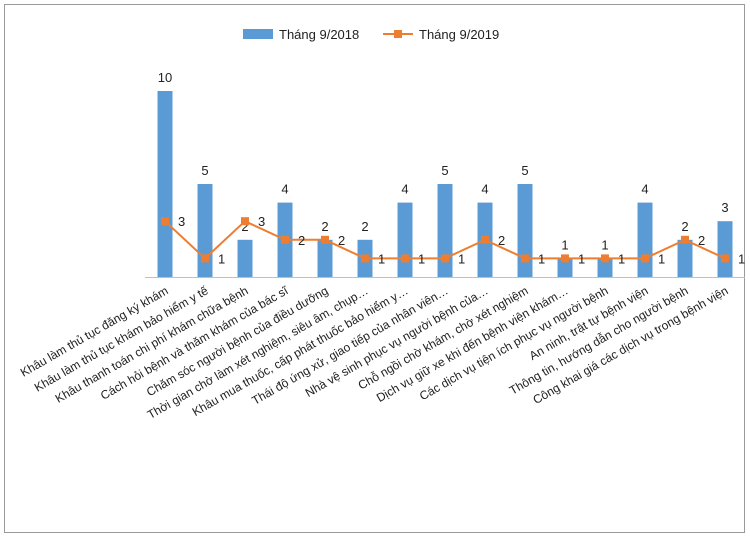  Describe the element at coordinates (459, 34) in the screenshot. I see `legend-label: Tháng 9/2019` at that location.